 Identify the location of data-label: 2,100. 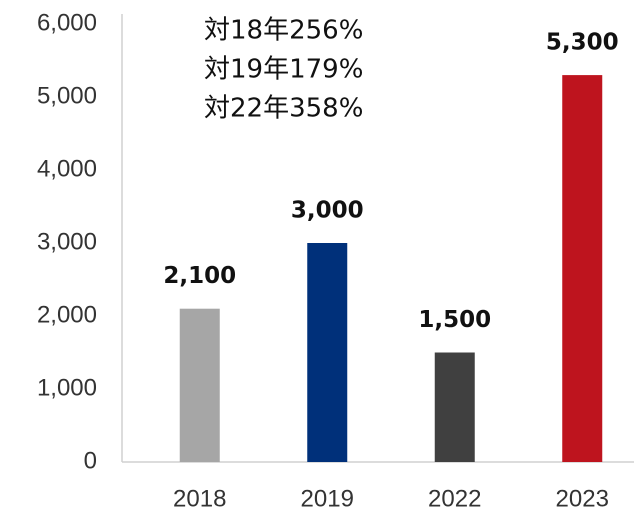
(199, 276).